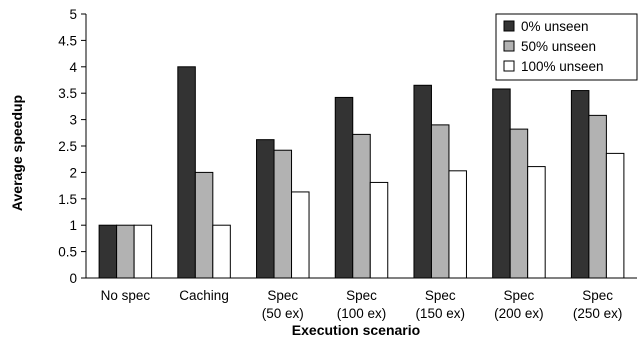 The width and height of the screenshot is (639, 340). I want to click on y-tick-label: 5, so click(73, 14).